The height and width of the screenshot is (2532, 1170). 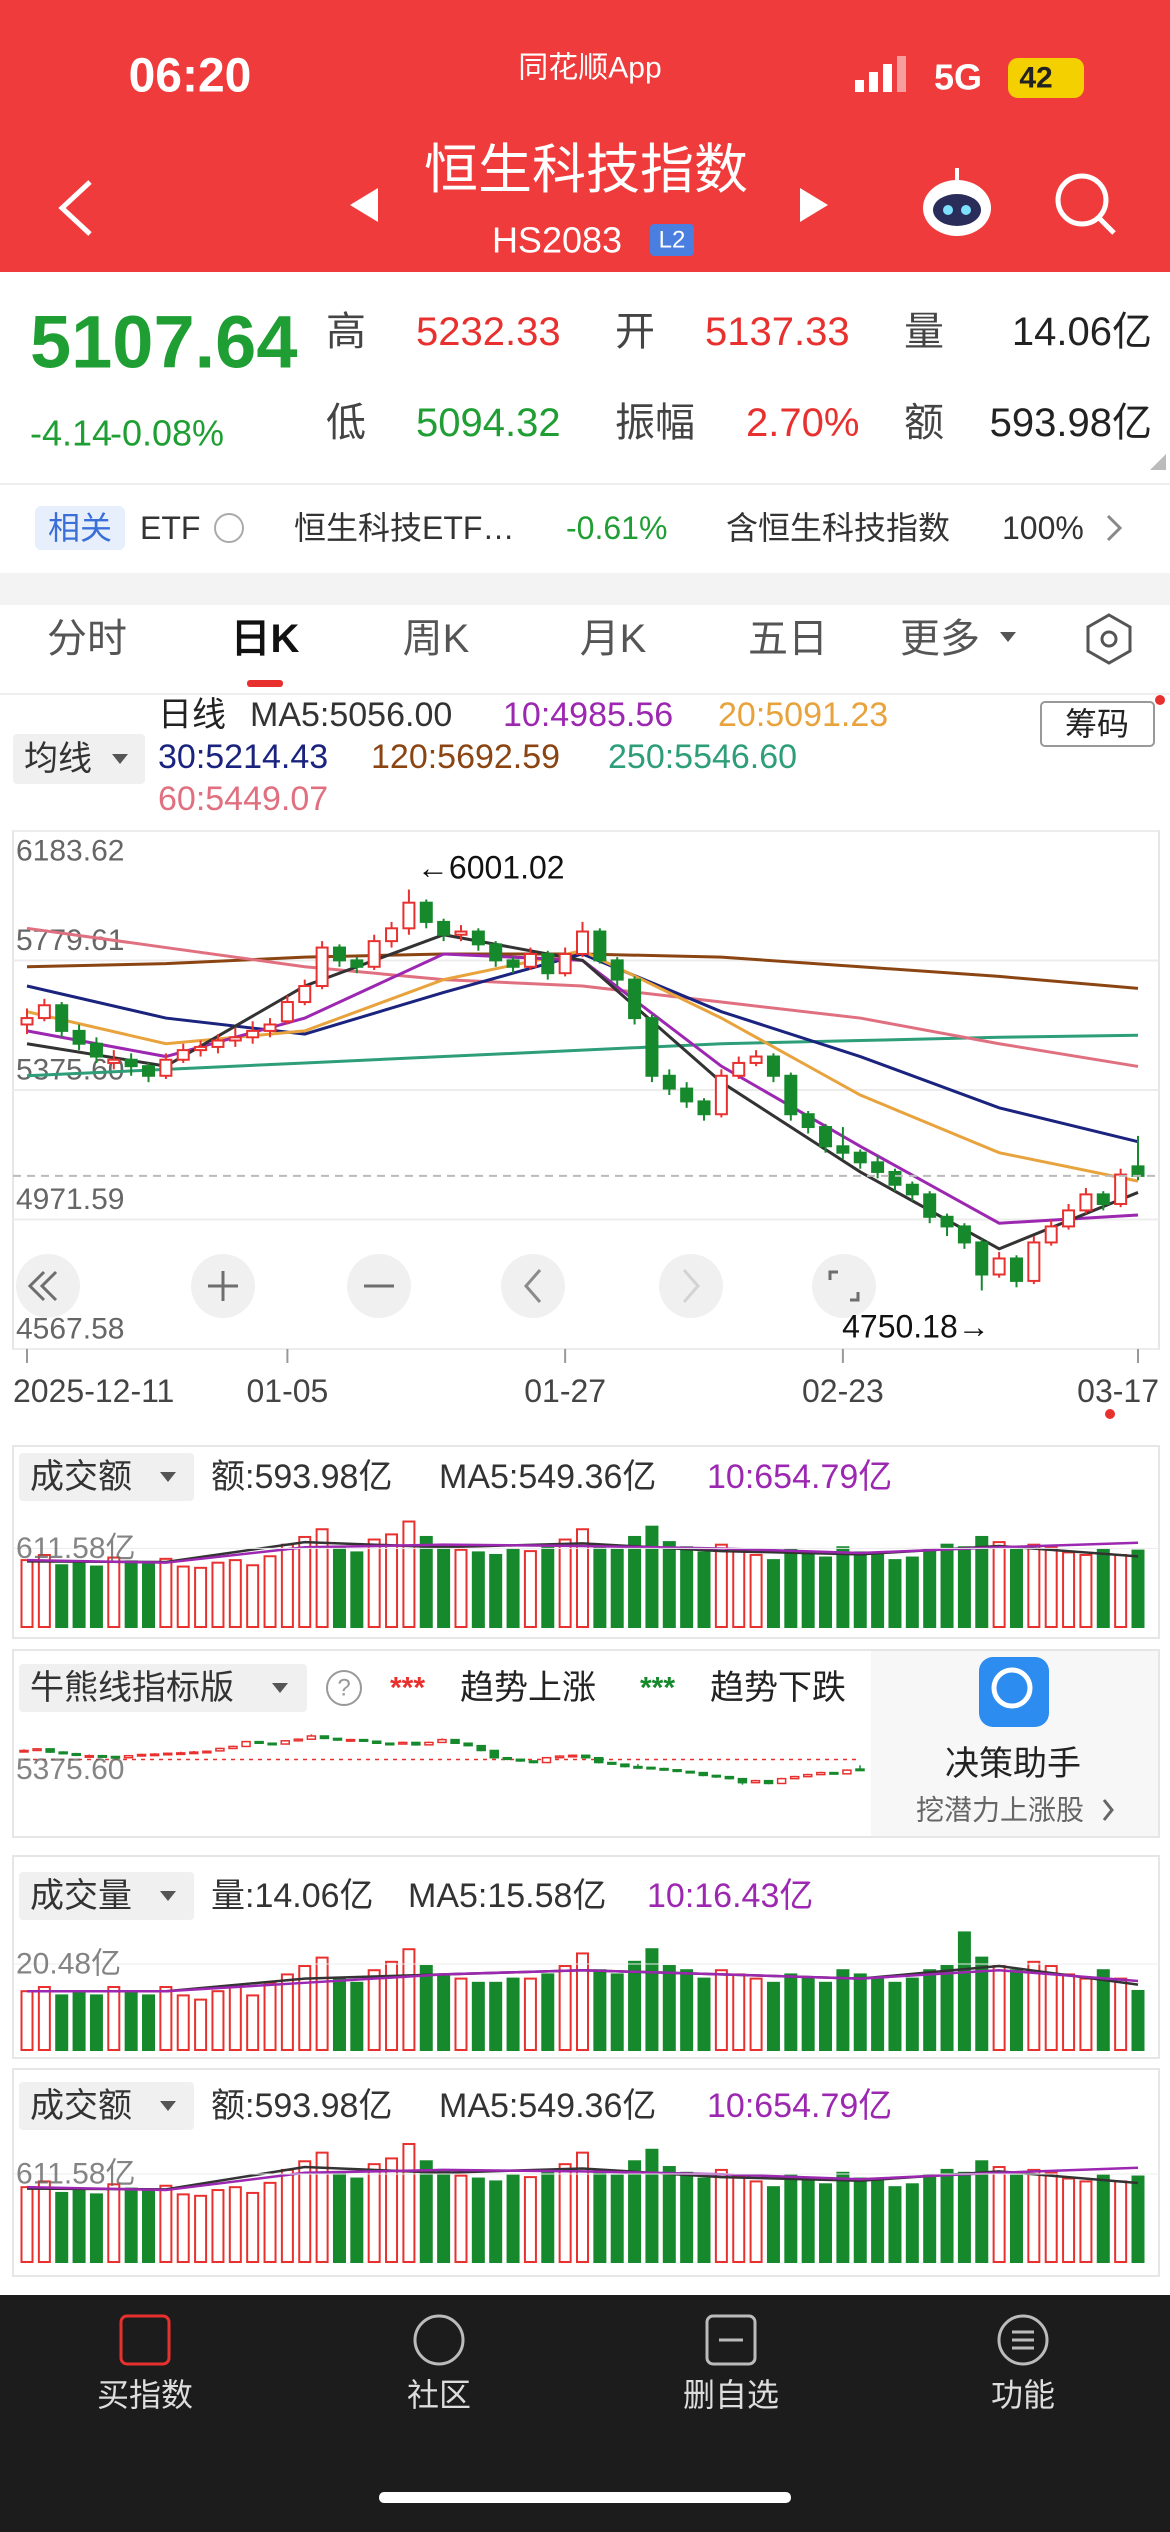 What do you see at coordinates (70, 1199) in the screenshot?
I see `y-tick-label: 4971.59` at bounding box center [70, 1199].